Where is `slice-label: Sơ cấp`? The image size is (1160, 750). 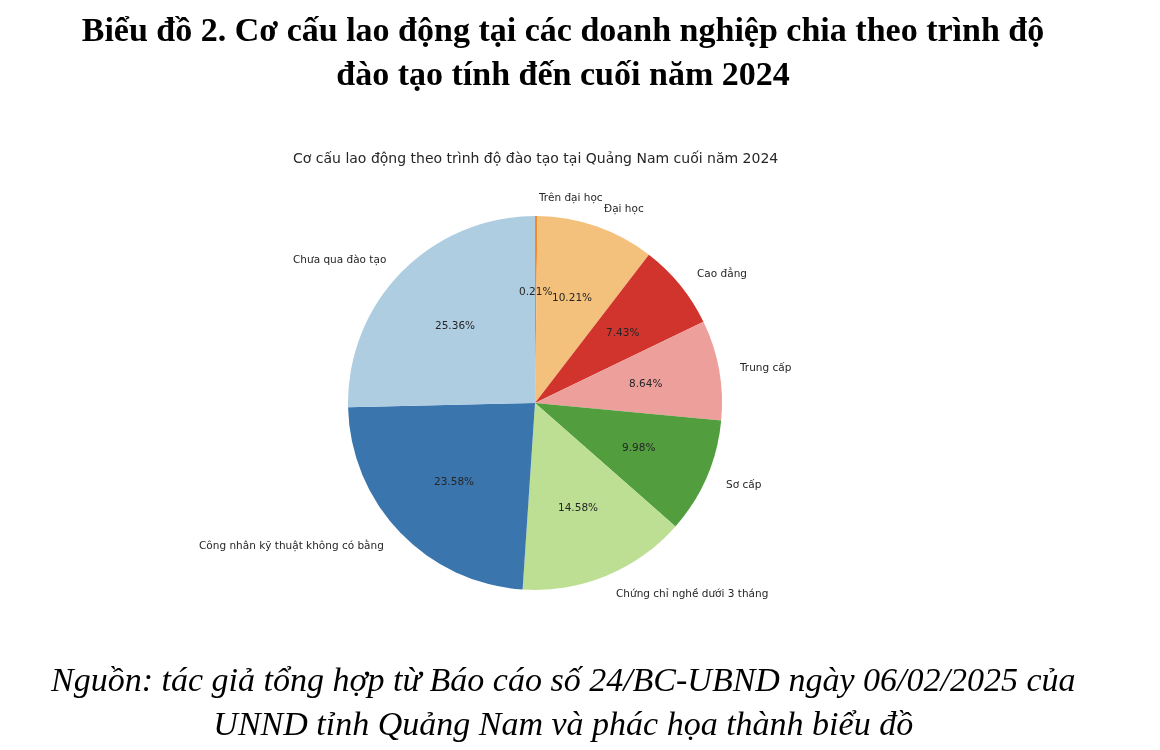
slice-label: Sơ cấp is located at coordinates (744, 484).